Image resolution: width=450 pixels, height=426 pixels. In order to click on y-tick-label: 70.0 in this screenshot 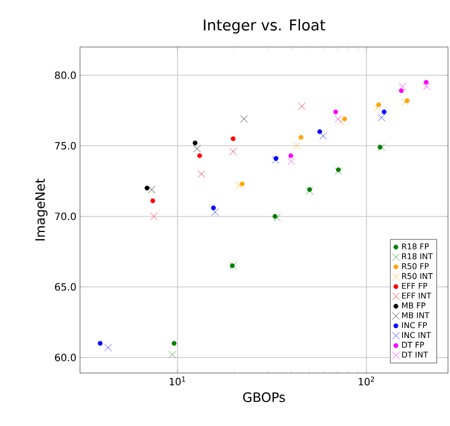, I will do `click(65, 216)`.